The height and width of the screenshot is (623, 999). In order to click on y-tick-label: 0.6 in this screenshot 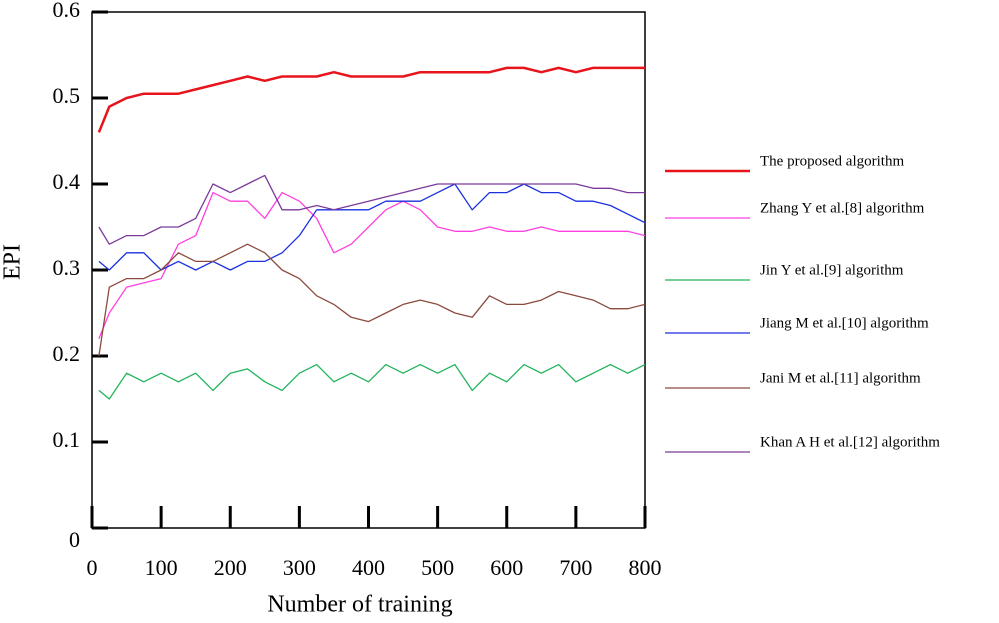, I will do `click(67, 11)`.